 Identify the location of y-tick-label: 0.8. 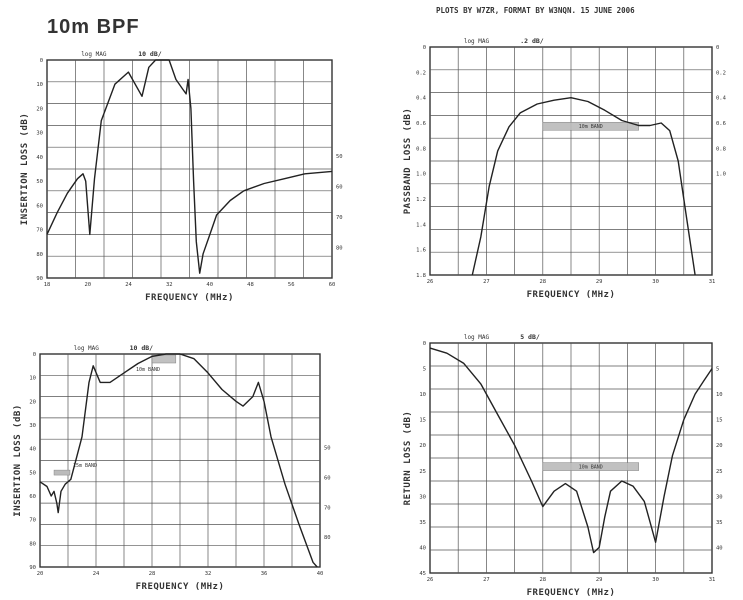
(421, 149).